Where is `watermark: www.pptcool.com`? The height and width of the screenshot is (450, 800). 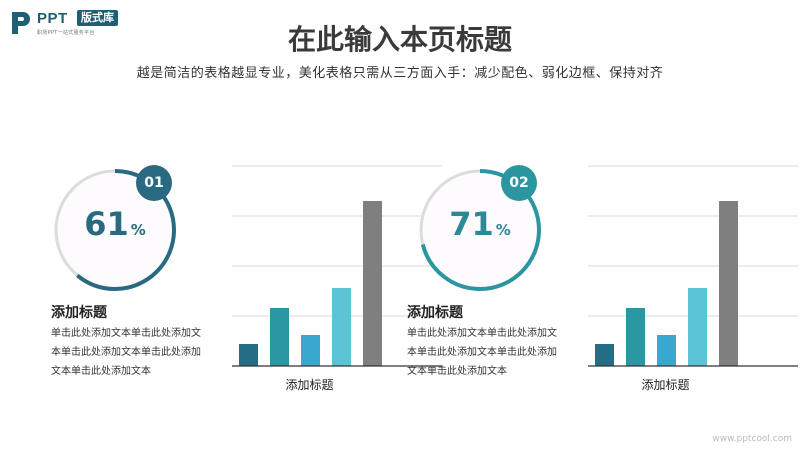 watermark: www.pptcool.com is located at coordinates (752, 439).